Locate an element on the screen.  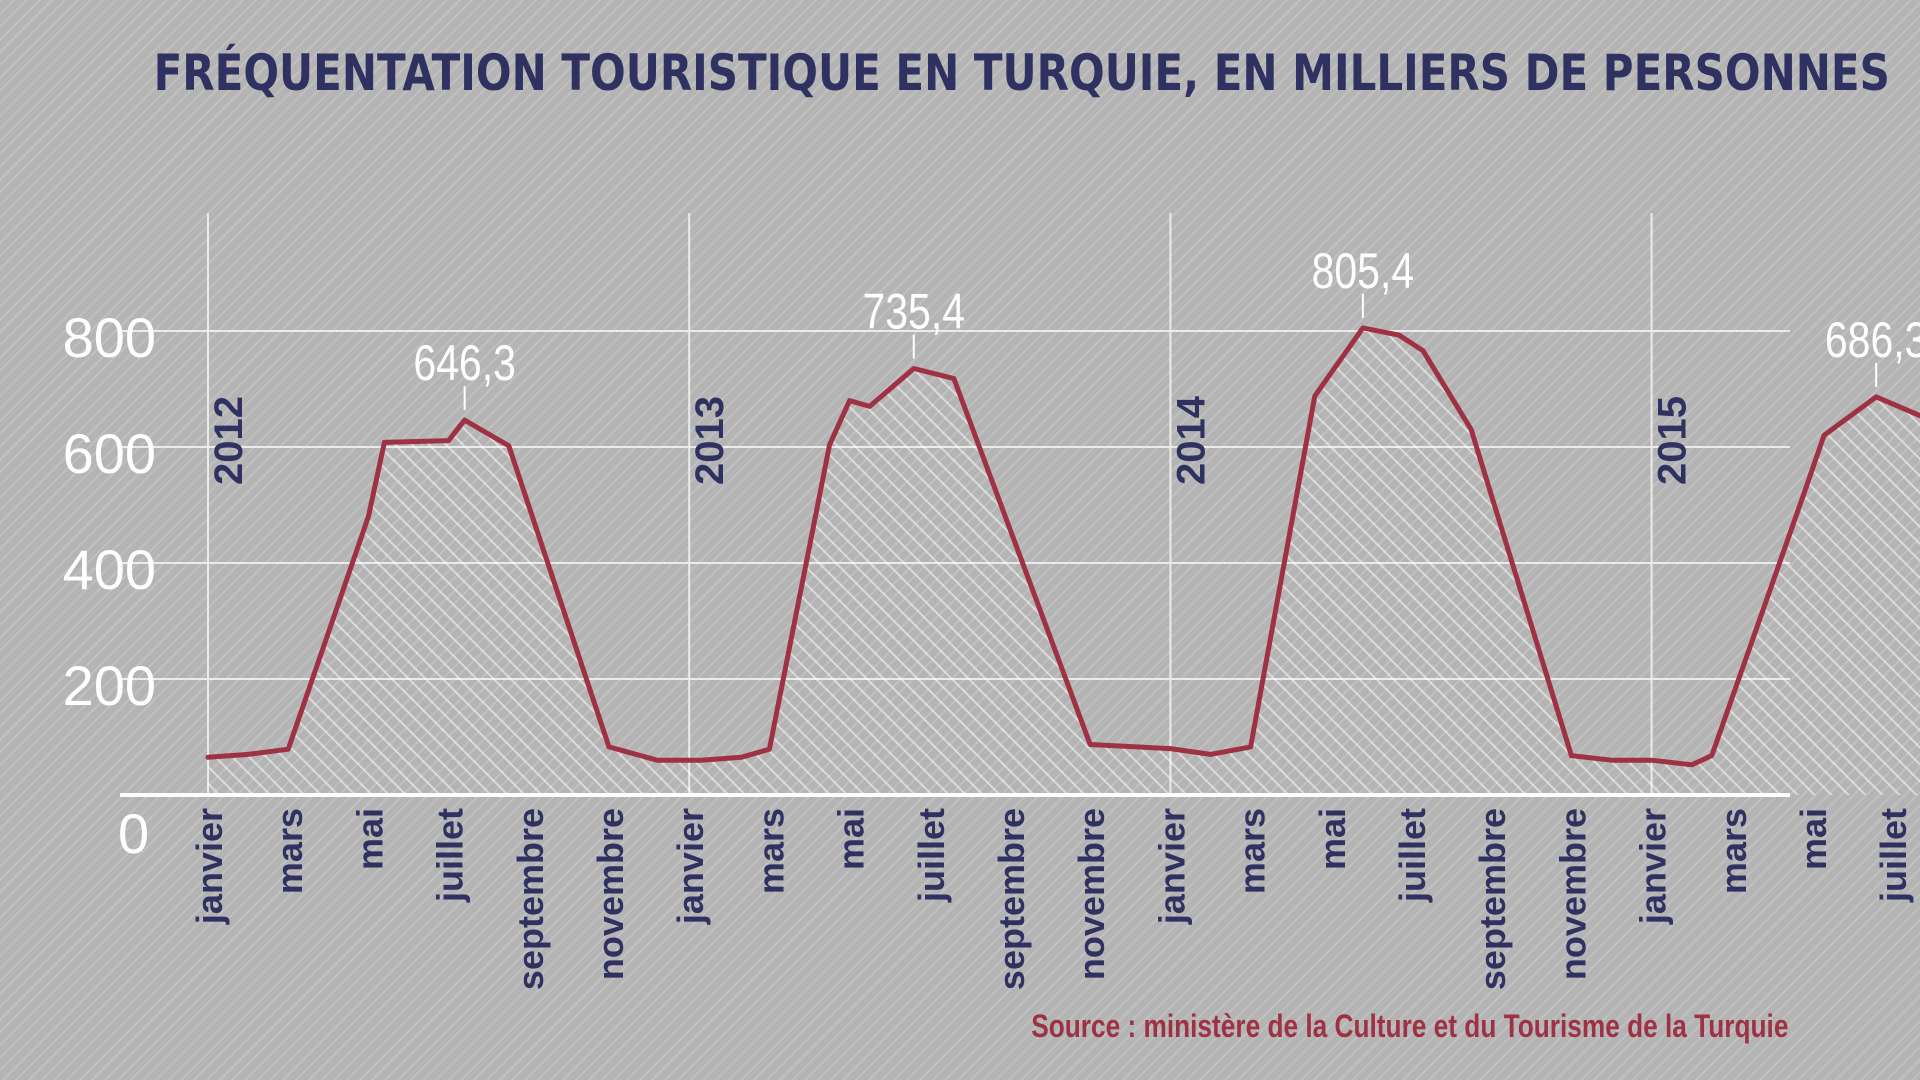
annotation-label: 735,4 is located at coordinates (913, 312).